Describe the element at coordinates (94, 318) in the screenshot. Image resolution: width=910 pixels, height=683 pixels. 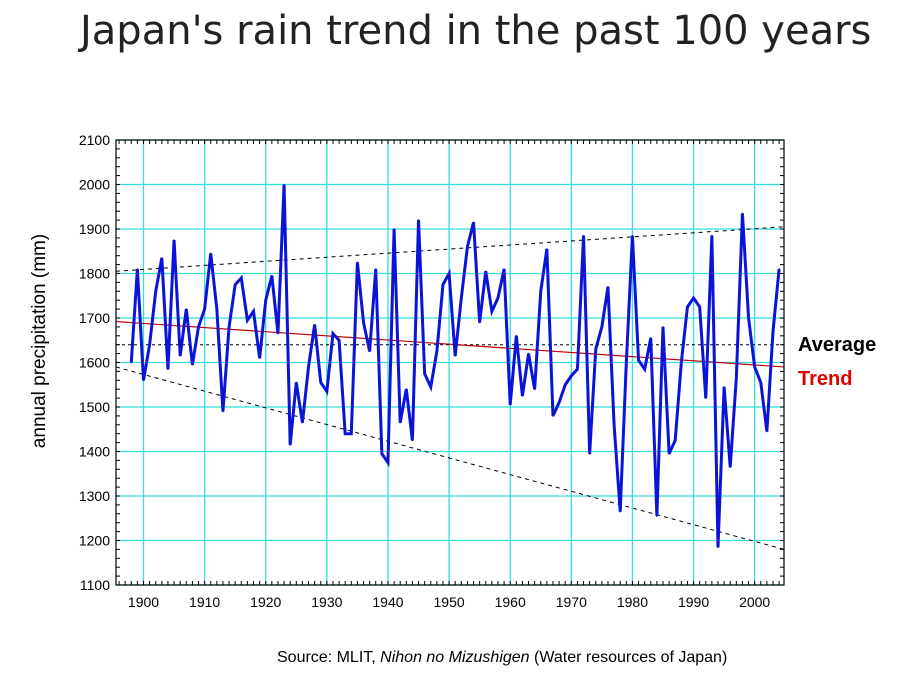
I see `y-tick-label: 1700` at that location.